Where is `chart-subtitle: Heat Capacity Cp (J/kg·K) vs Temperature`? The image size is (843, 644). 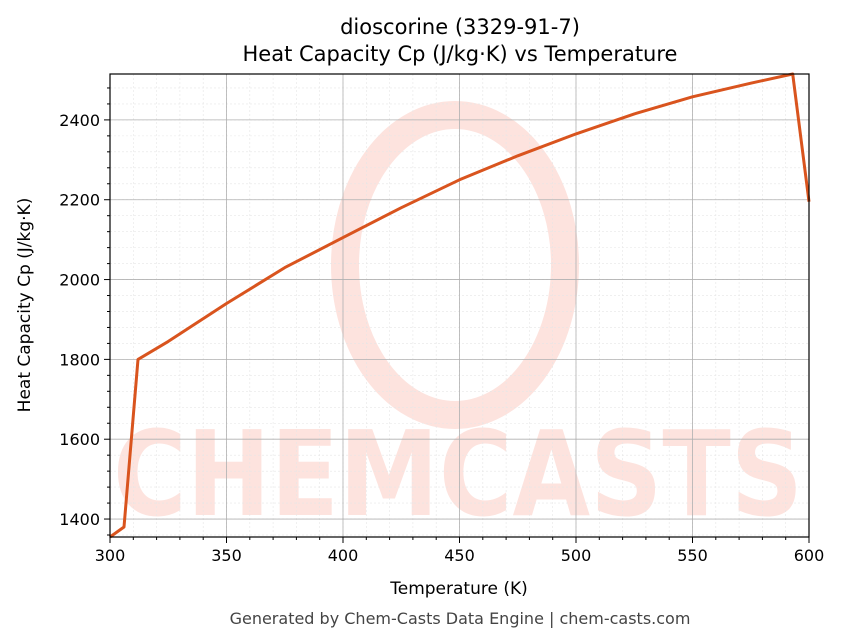 chart-subtitle: Heat Capacity Cp (J/kg·K) vs Temperature is located at coordinates (460, 54).